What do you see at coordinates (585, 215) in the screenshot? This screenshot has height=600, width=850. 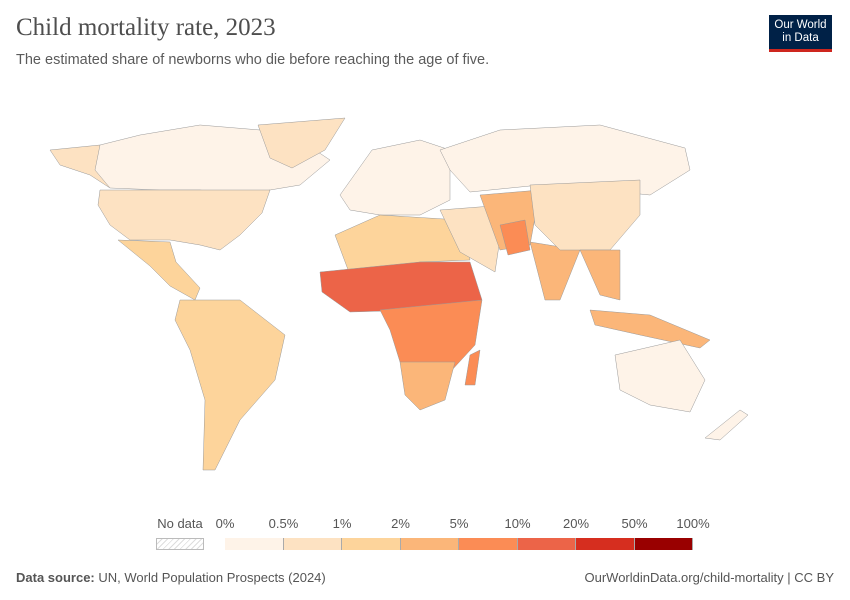 I see `region-china` at bounding box center [585, 215].